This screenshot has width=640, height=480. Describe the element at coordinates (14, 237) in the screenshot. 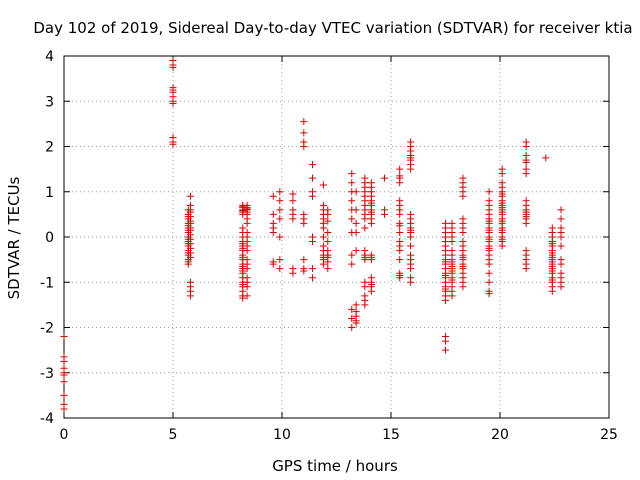

I see `y-axis-label: SDTVAR / TECUs` at that location.